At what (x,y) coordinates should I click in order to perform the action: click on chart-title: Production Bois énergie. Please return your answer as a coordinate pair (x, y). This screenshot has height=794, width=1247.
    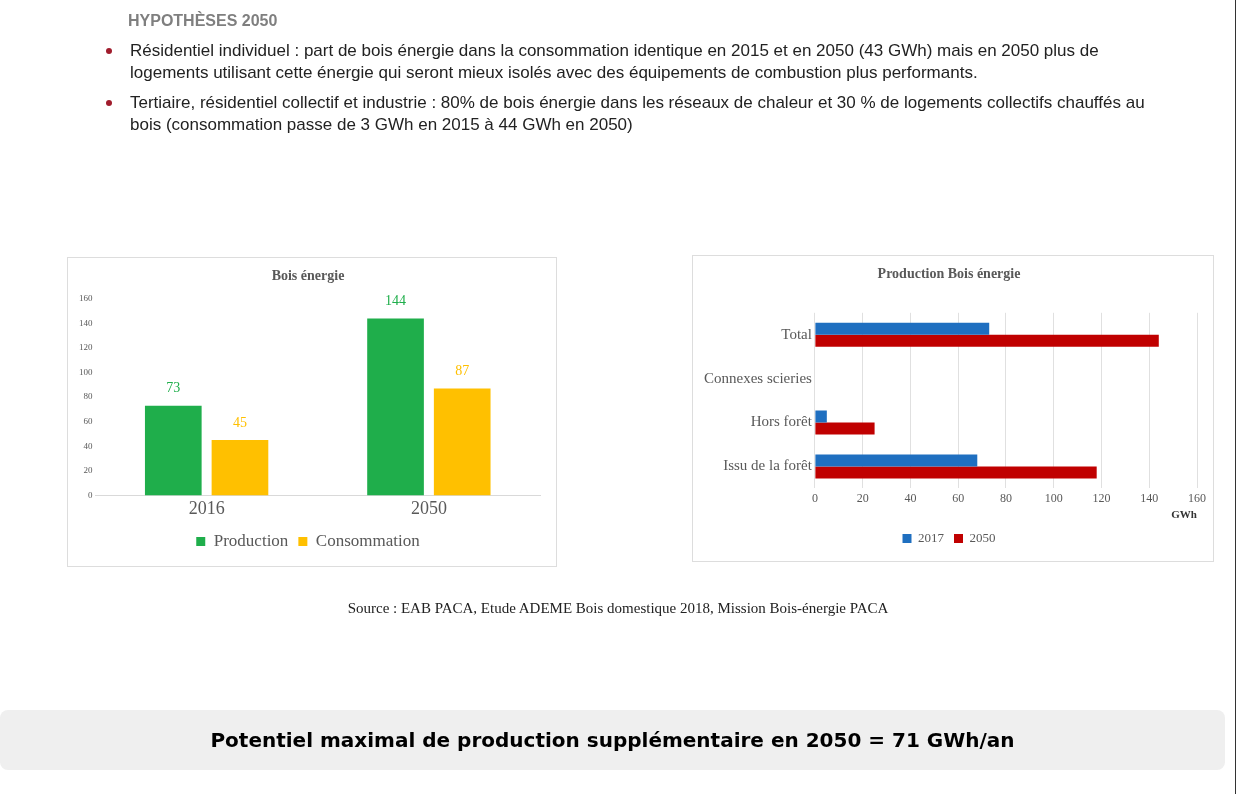
    Looking at the image, I should click on (949, 274).